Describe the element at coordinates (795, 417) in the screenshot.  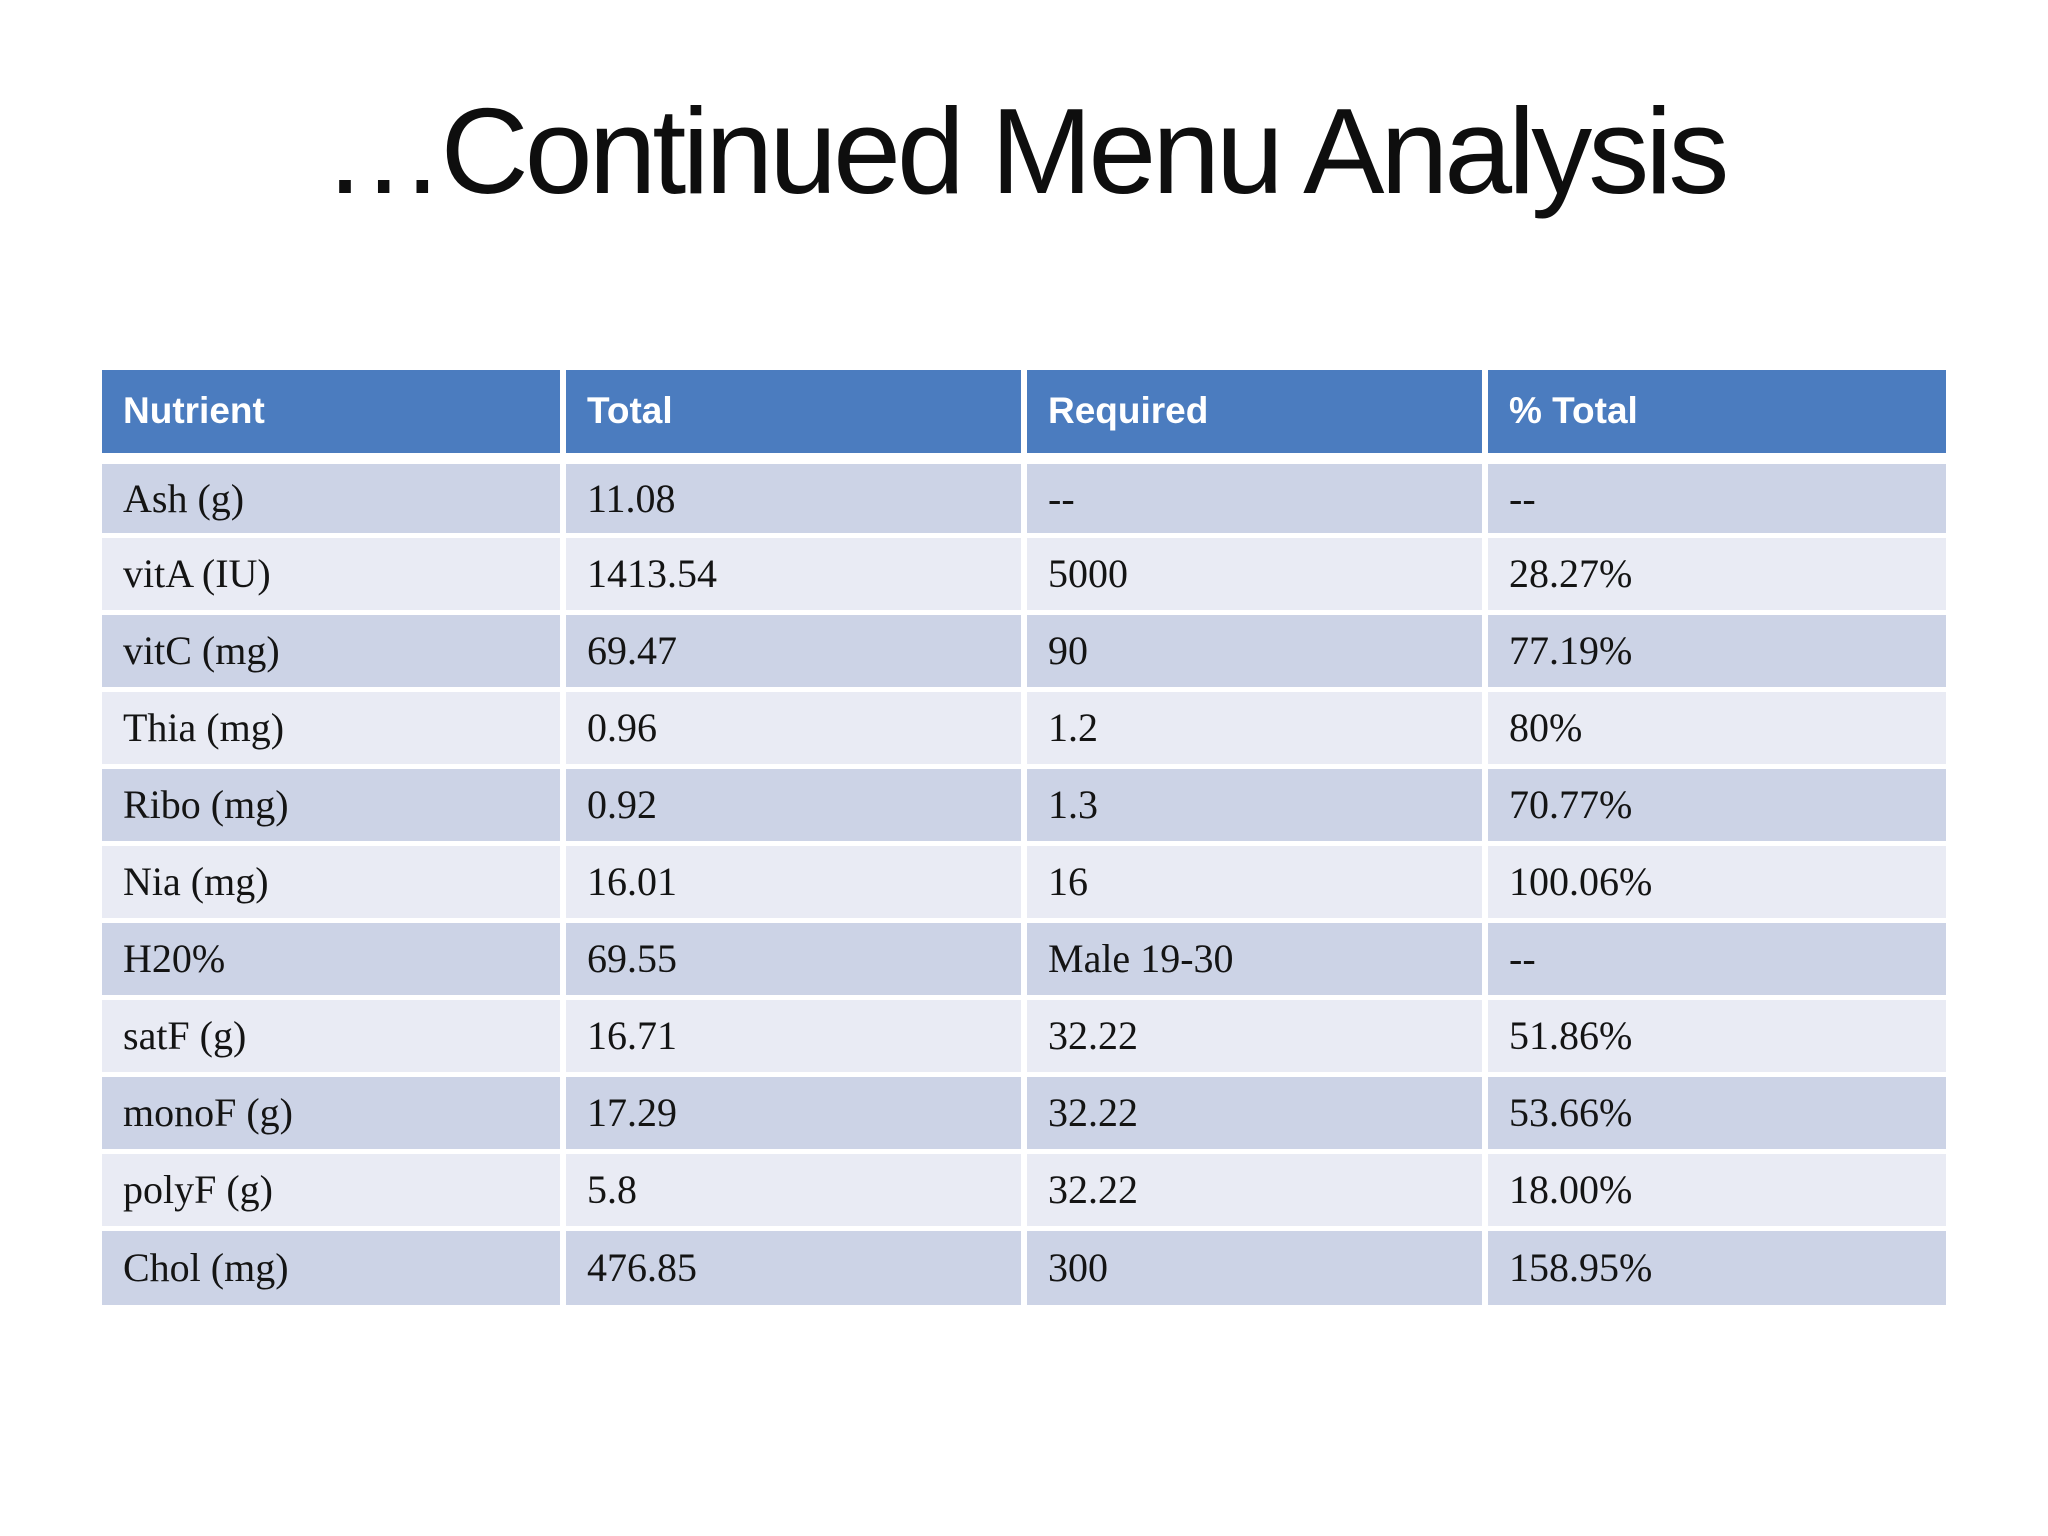
I see `column-header-total: Total` at that location.